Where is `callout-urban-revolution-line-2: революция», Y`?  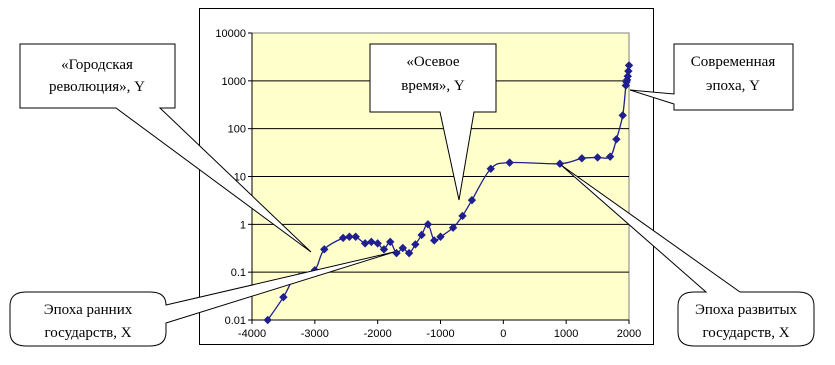
callout-urban-revolution-line-2: революция», Y is located at coordinates (97, 87).